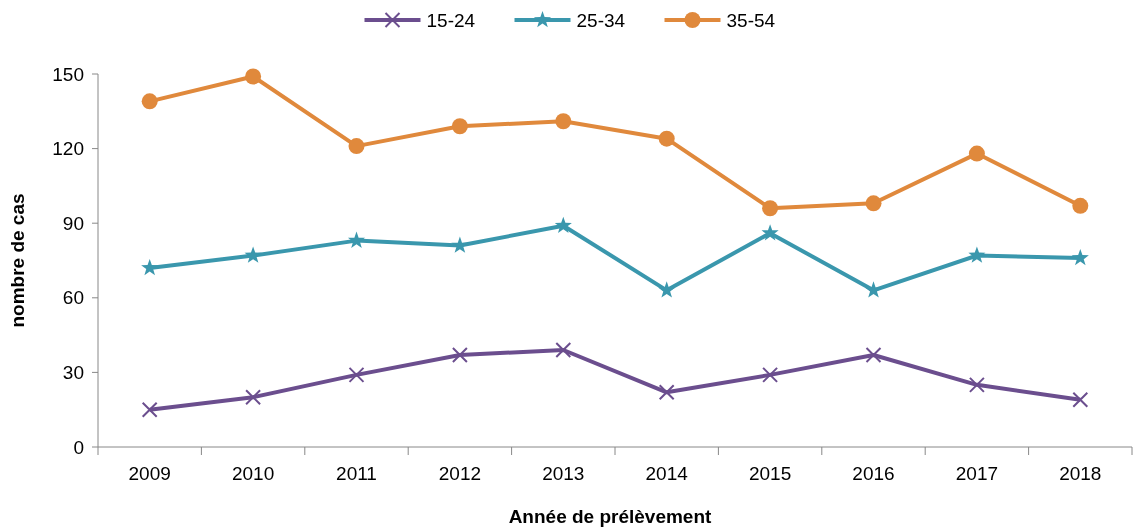 Image resolution: width=1139 pixels, height=528 pixels. Describe the element at coordinates (563, 473) in the screenshot. I see `x-tick-label: 2013` at that location.